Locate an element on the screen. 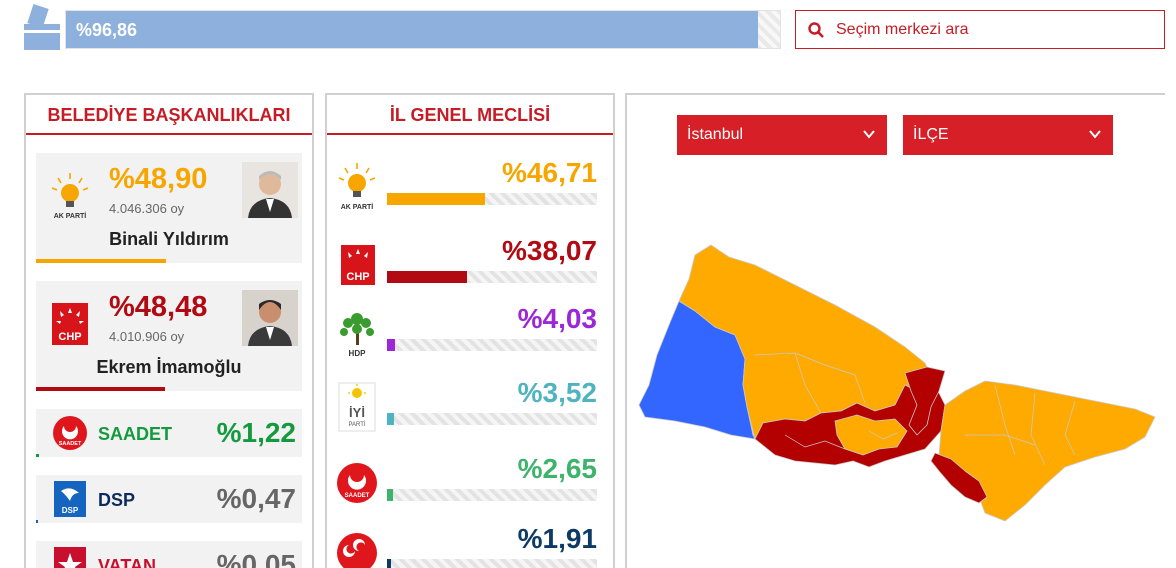 The image size is (1176, 568). party-row-dsp: DSP DSP %0,47 is located at coordinates (169, 499).